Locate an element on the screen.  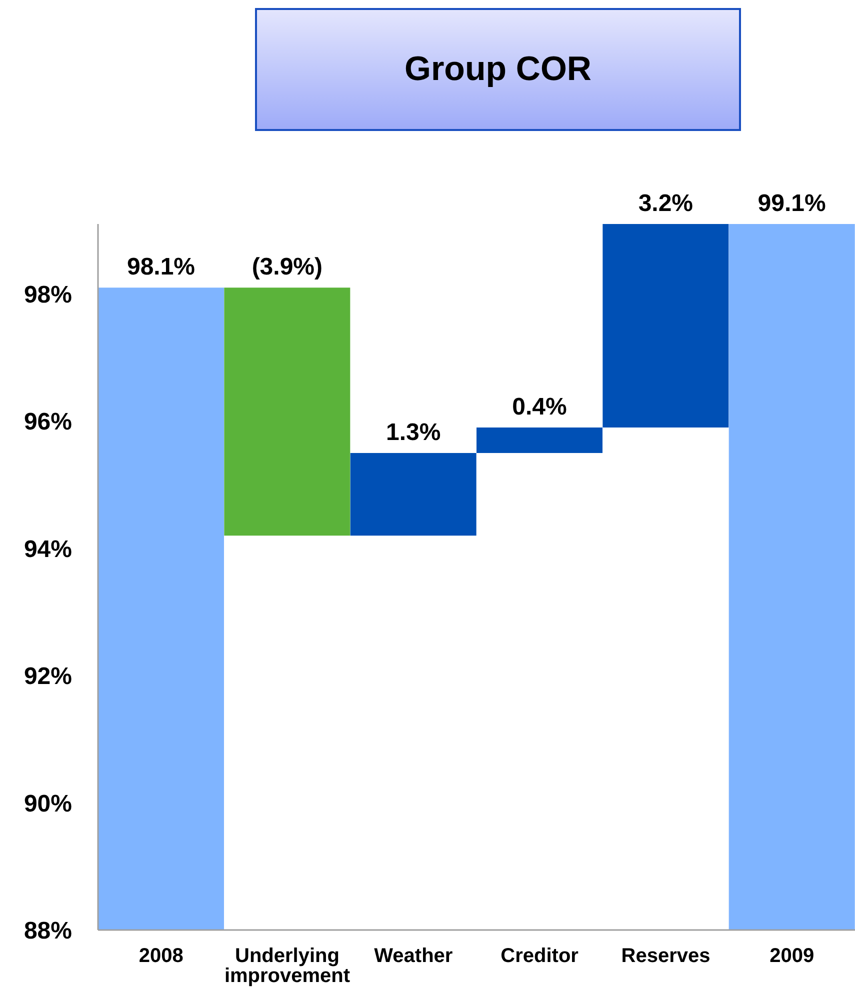
y-tick-label: 90% is located at coordinates (48, 804).